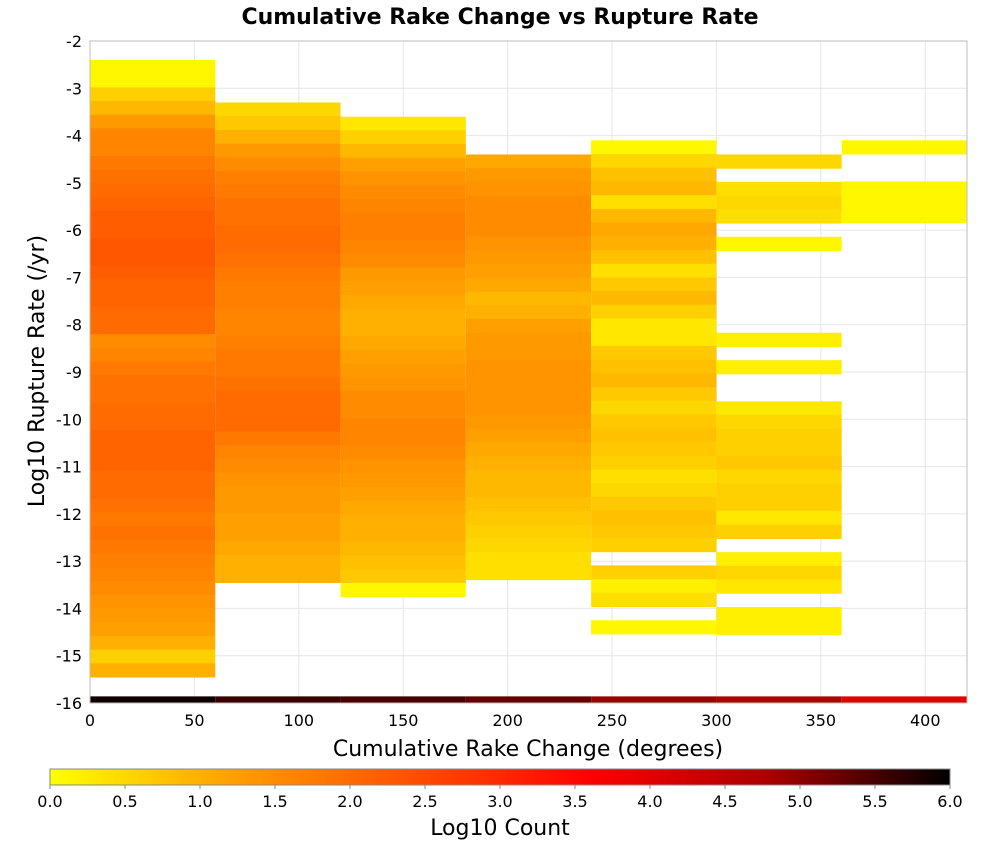  What do you see at coordinates (69, 561) in the screenshot?
I see `y-tick-label: -13` at bounding box center [69, 561].